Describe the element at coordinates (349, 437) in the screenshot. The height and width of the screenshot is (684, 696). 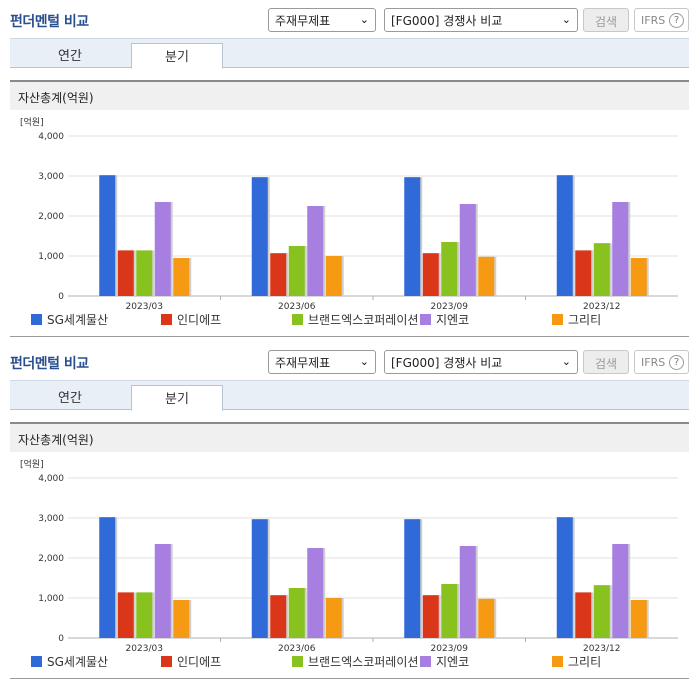
I see `chart-title: 자산총계(억원)` at that location.